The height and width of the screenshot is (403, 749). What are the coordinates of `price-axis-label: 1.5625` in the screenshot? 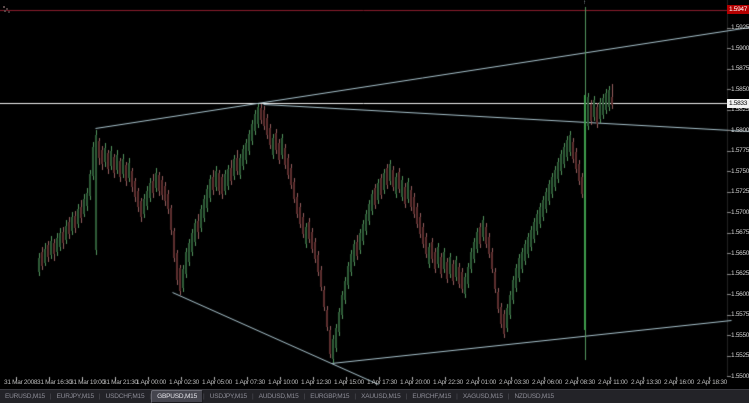 It's located at (740, 274).